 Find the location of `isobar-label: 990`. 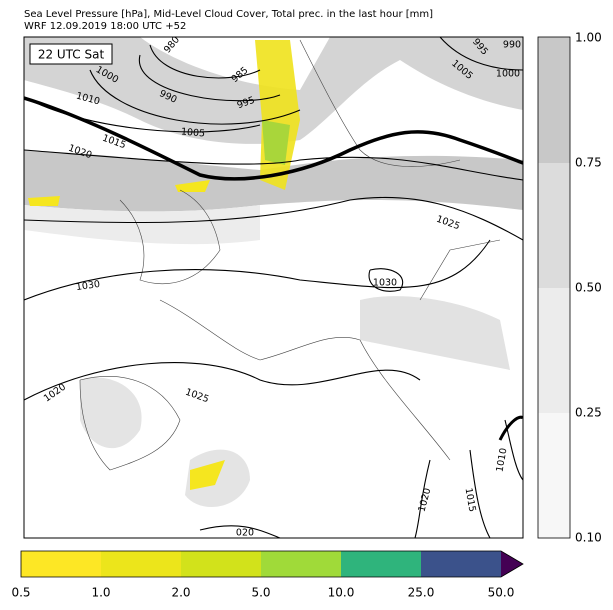

isobar-label: 990 is located at coordinates (512, 45).